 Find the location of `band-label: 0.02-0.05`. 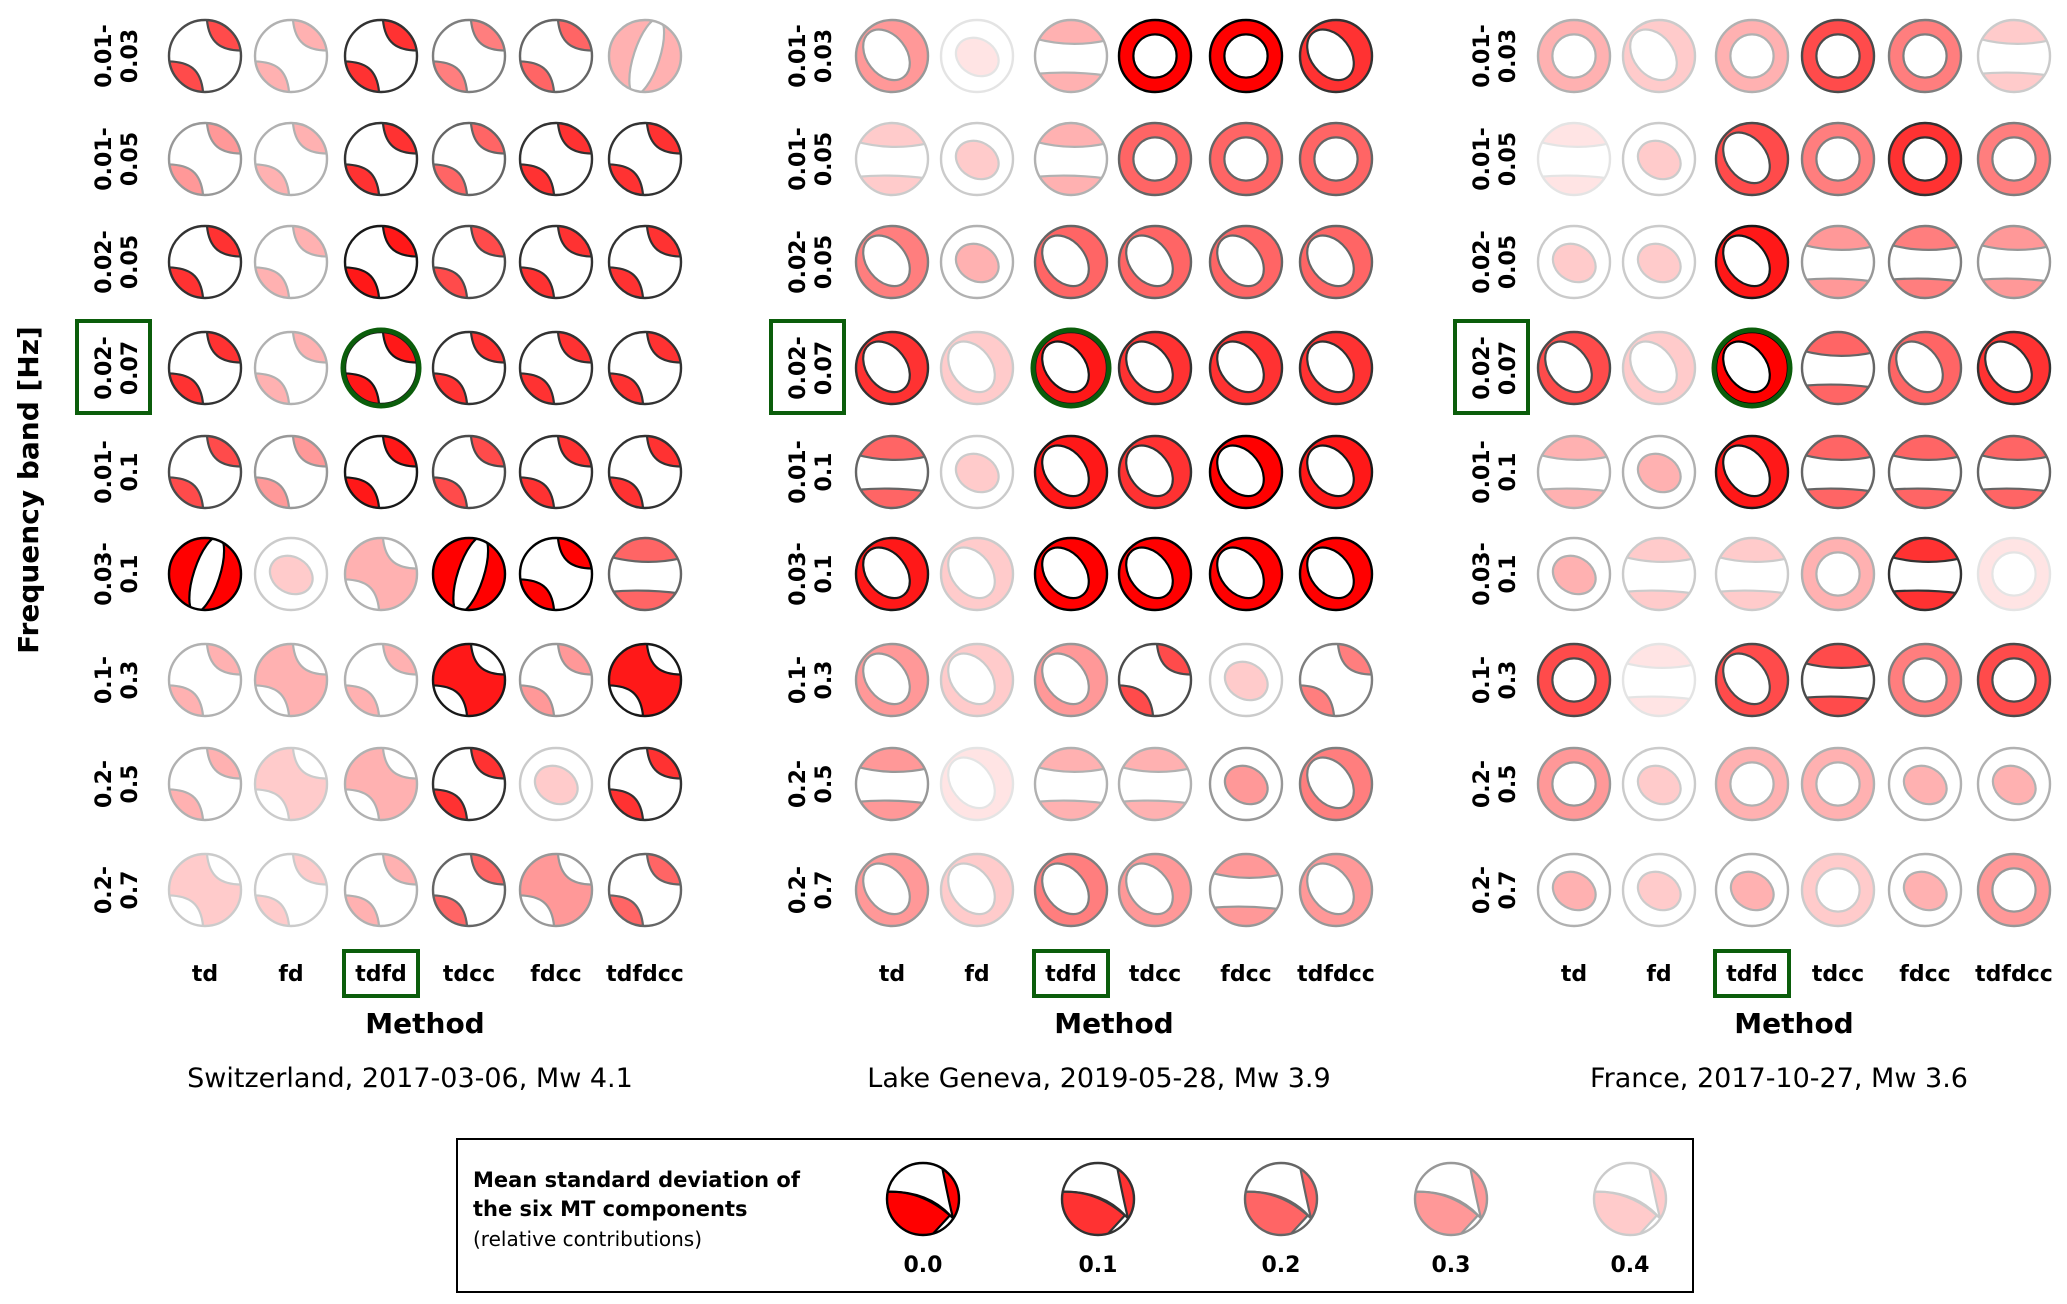

band-label: 0.02-0.05 is located at coordinates (811, 261).